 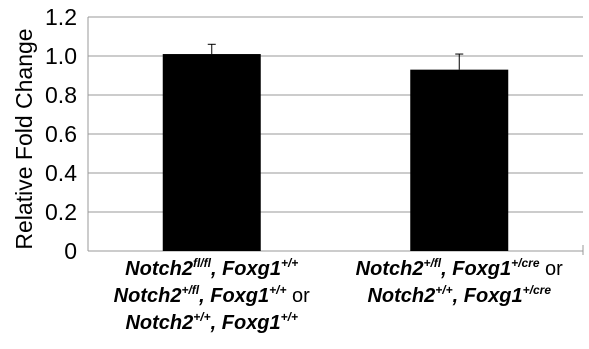 What do you see at coordinates (61, 173) in the screenshot?
I see `y-tick-label: 0.4` at bounding box center [61, 173].